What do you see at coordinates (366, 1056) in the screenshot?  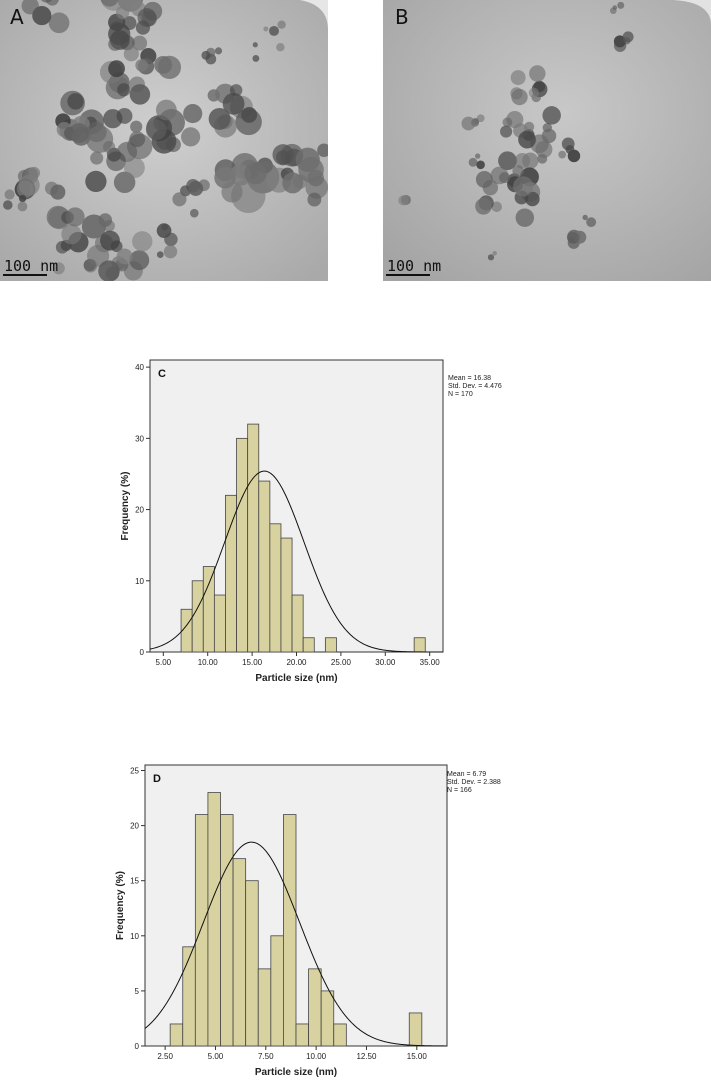 I see `x-tick-label-d: 12.50` at bounding box center [366, 1056].